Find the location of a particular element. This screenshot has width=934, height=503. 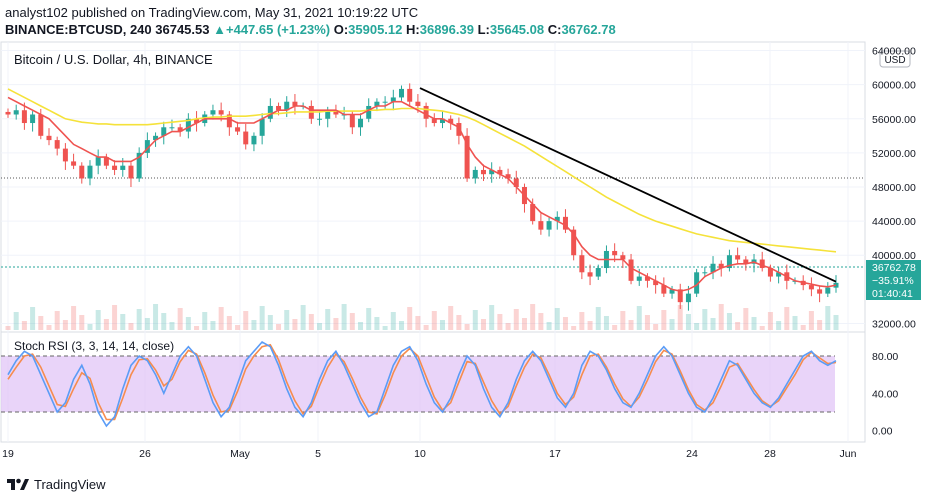

price-badge is located at coordinates (893, 280).